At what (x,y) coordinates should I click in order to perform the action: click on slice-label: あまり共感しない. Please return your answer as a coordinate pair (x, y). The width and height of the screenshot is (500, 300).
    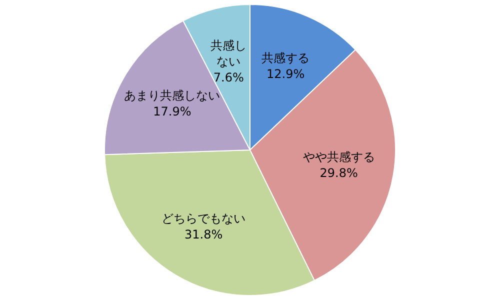
    Looking at the image, I should click on (172, 95).